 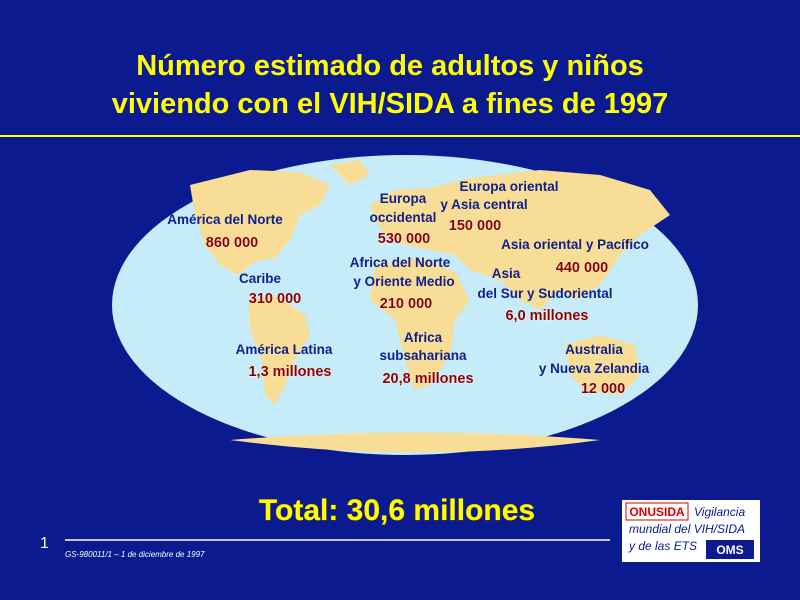 What do you see at coordinates (483, 204) in the screenshot?
I see `region-label: y Asia central` at bounding box center [483, 204].